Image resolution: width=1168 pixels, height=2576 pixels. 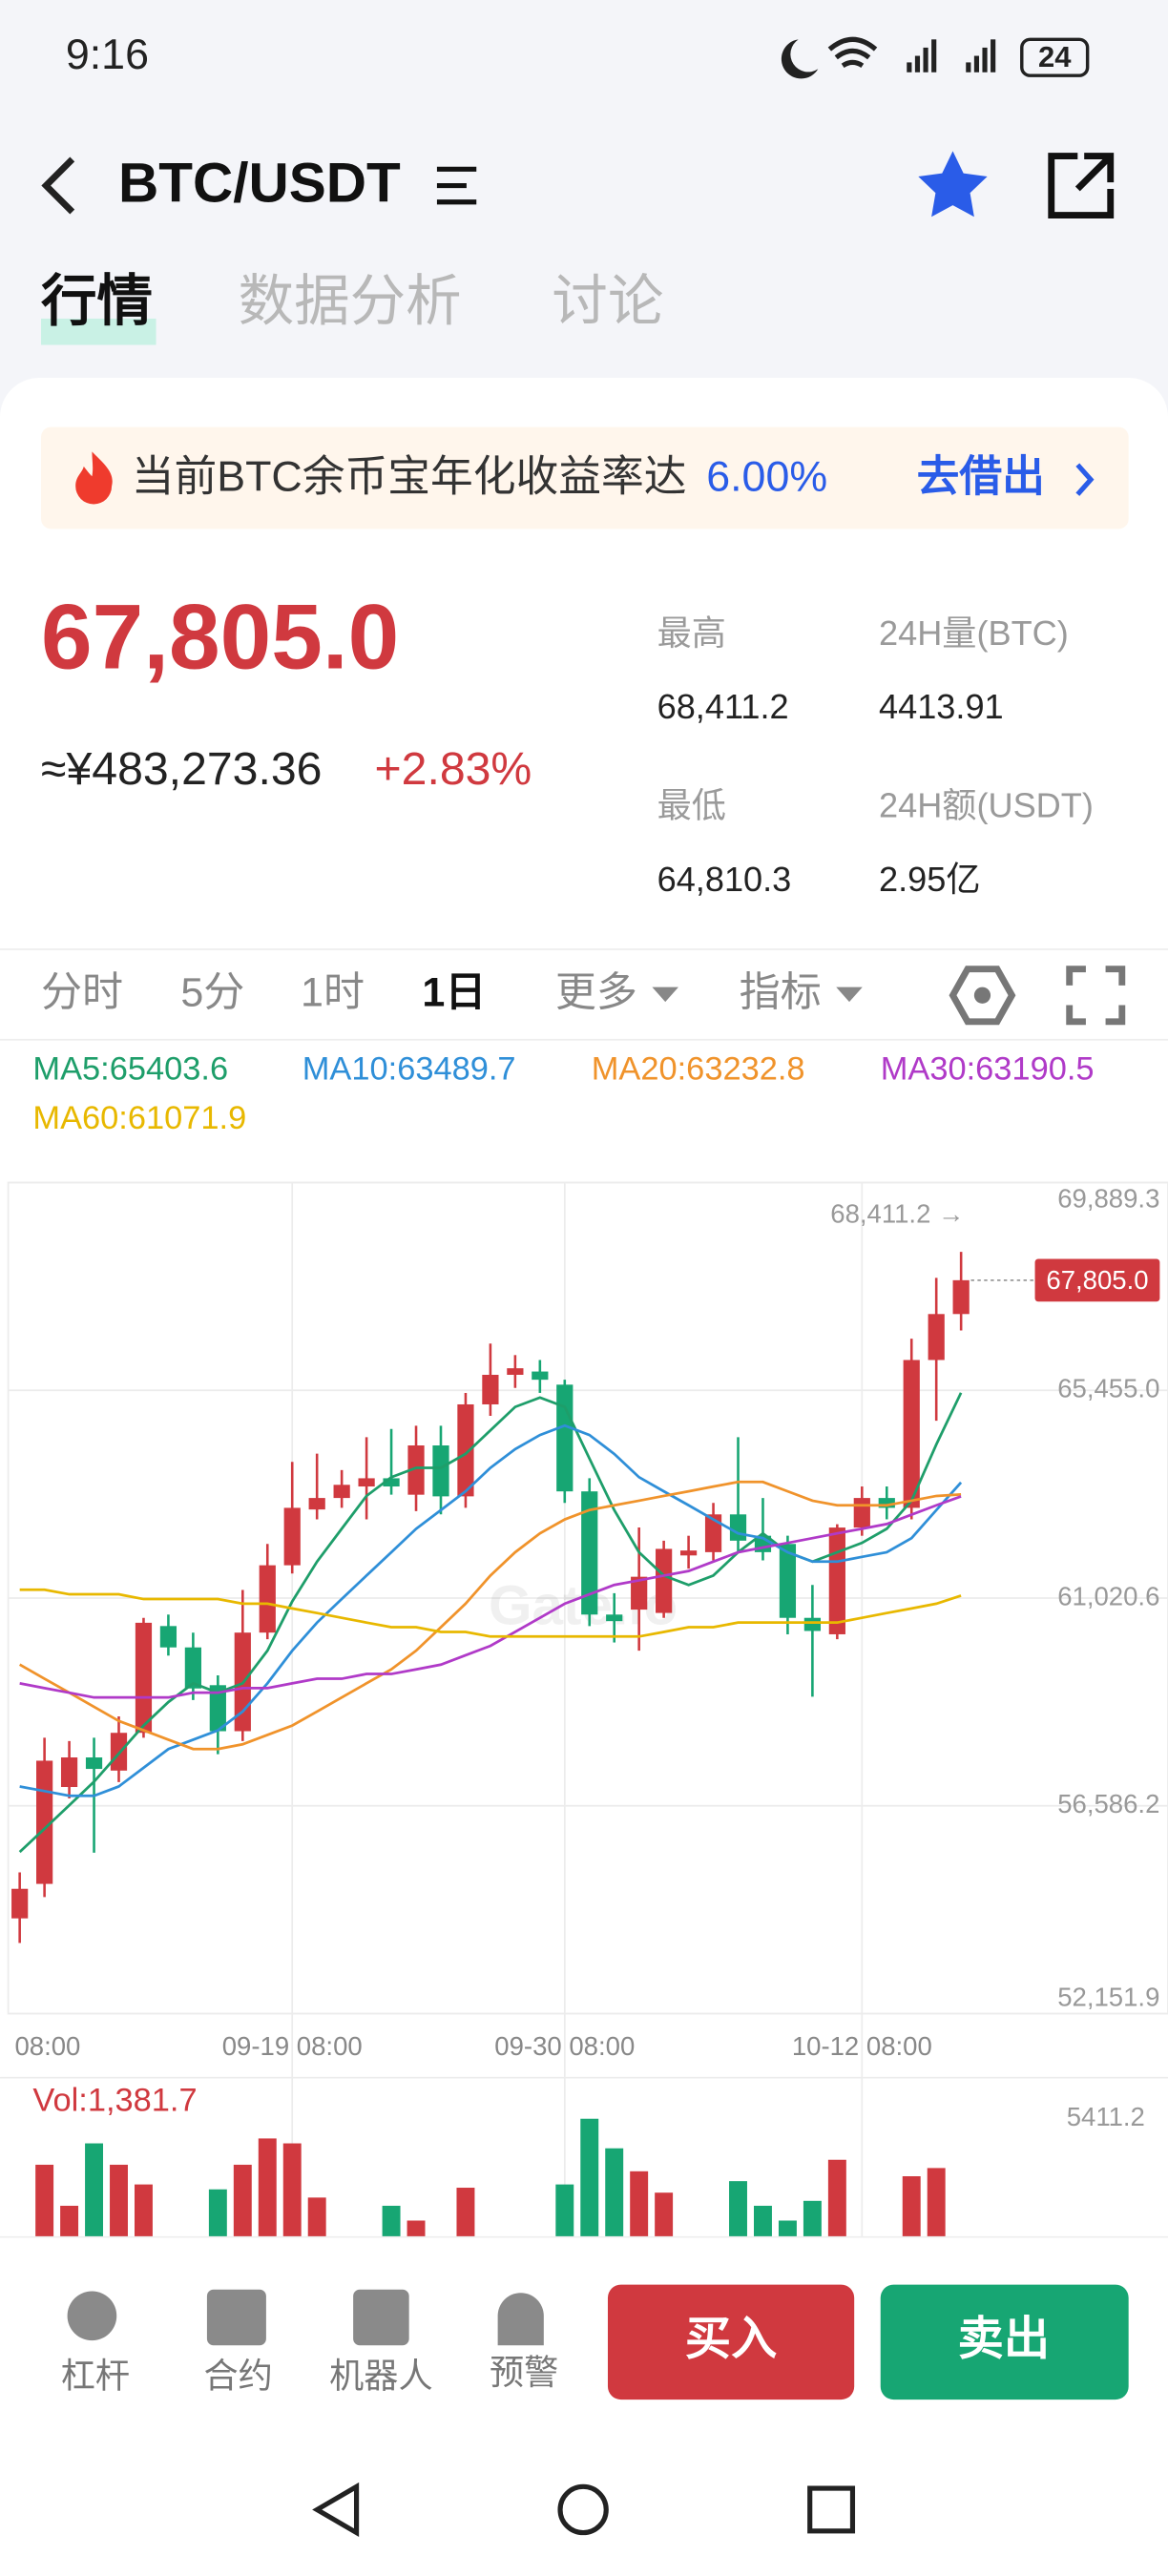 What do you see at coordinates (350, 302) in the screenshot?
I see `tab: 数据分析` at bounding box center [350, 302].